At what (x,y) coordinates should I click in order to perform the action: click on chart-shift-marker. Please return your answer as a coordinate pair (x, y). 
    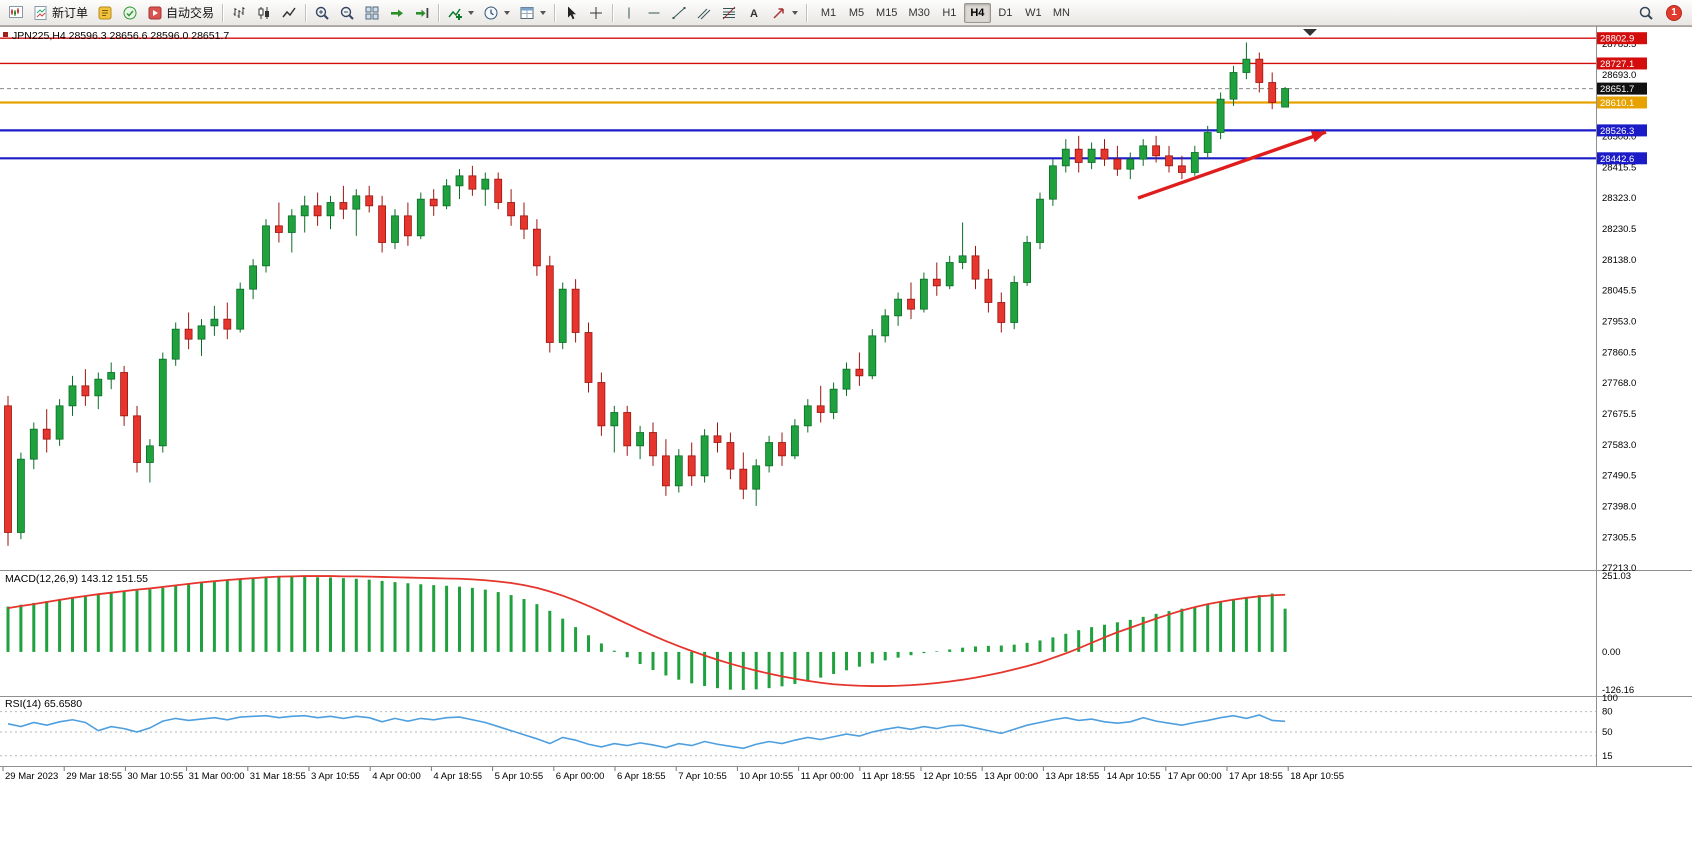
    Looking at the image, I should click on (1310, 32).